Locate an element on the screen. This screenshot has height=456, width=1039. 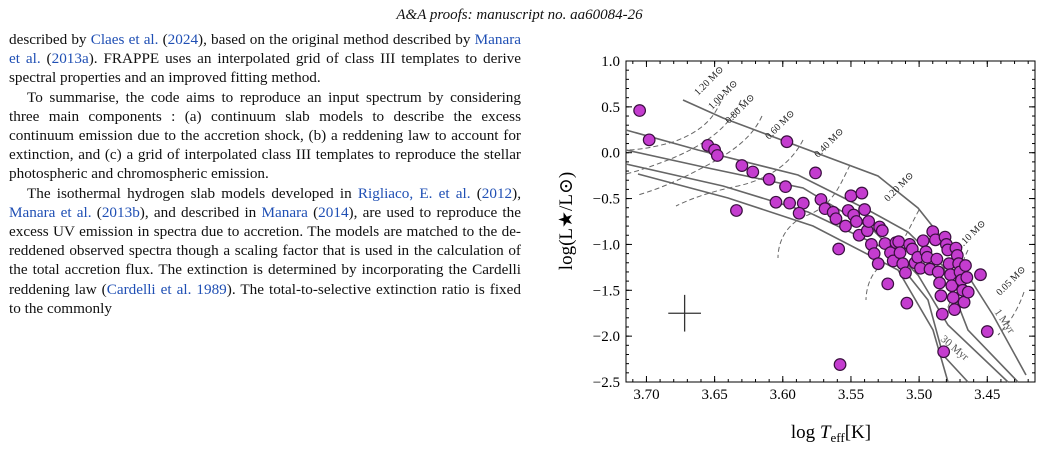
citation-link: Manara is located at coordinates (284, 212).